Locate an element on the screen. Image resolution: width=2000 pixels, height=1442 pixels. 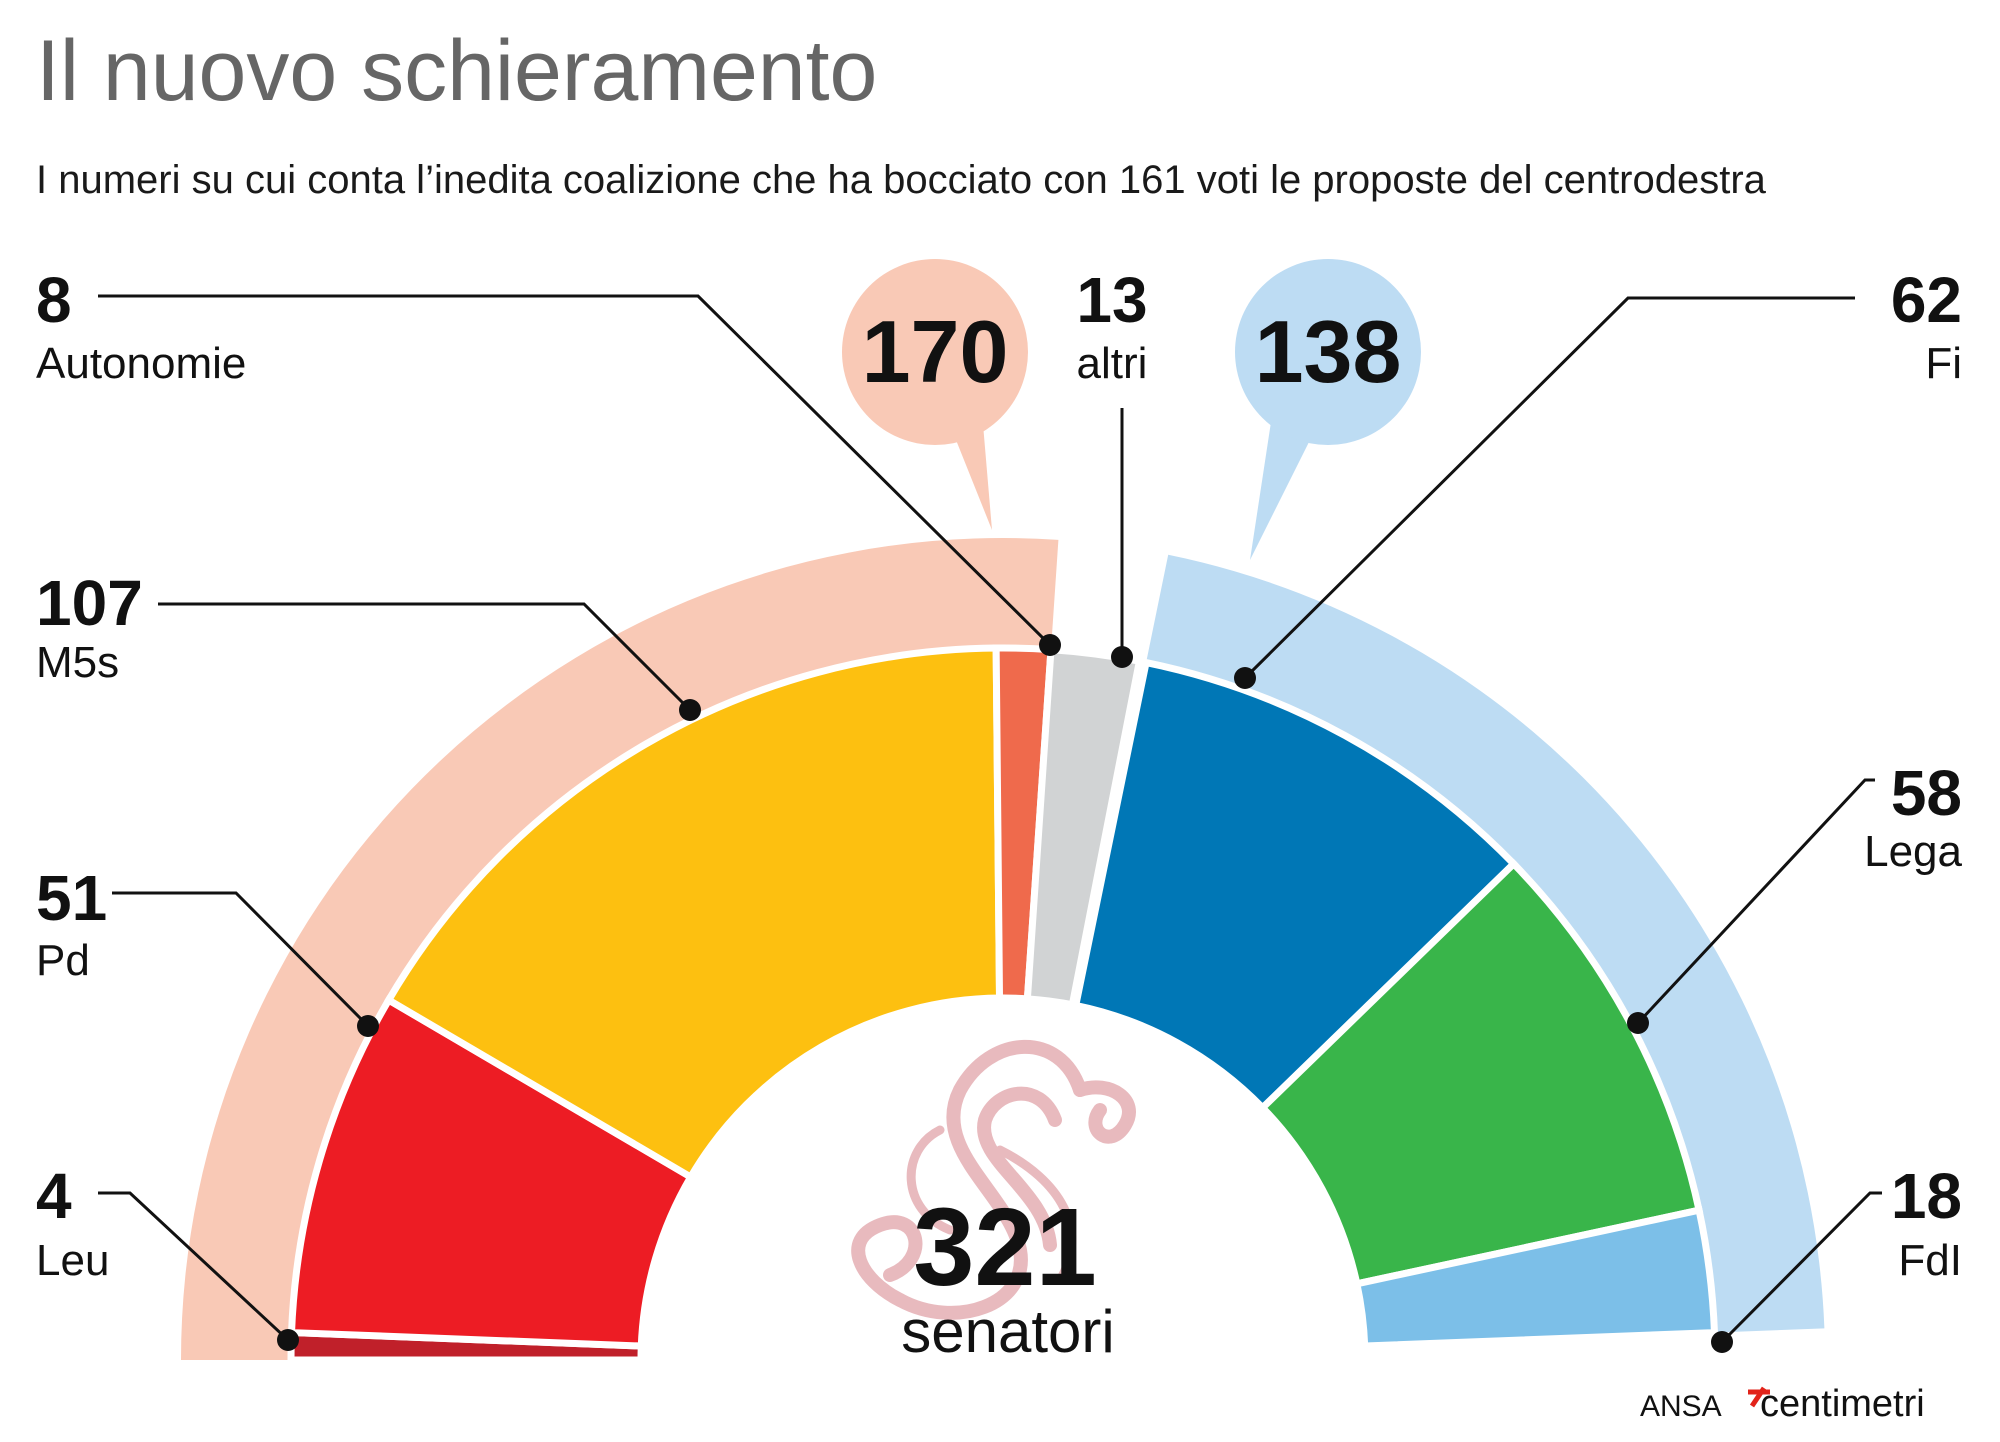
label-leu: 4 Leu is located at coordinates (72, 1222).